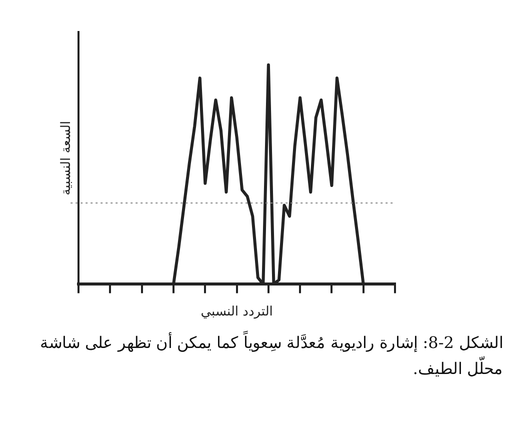 The height and width of the screenshot is (425, 515). Describe the element at coordinates (270, 355) in the screenshot. I see `text: الشكل 2-8: إشارة راديوية مُعدَّلة سِعوياً كما يمكن أن تظهر على شاشة محلّل الطيف.` at that location.